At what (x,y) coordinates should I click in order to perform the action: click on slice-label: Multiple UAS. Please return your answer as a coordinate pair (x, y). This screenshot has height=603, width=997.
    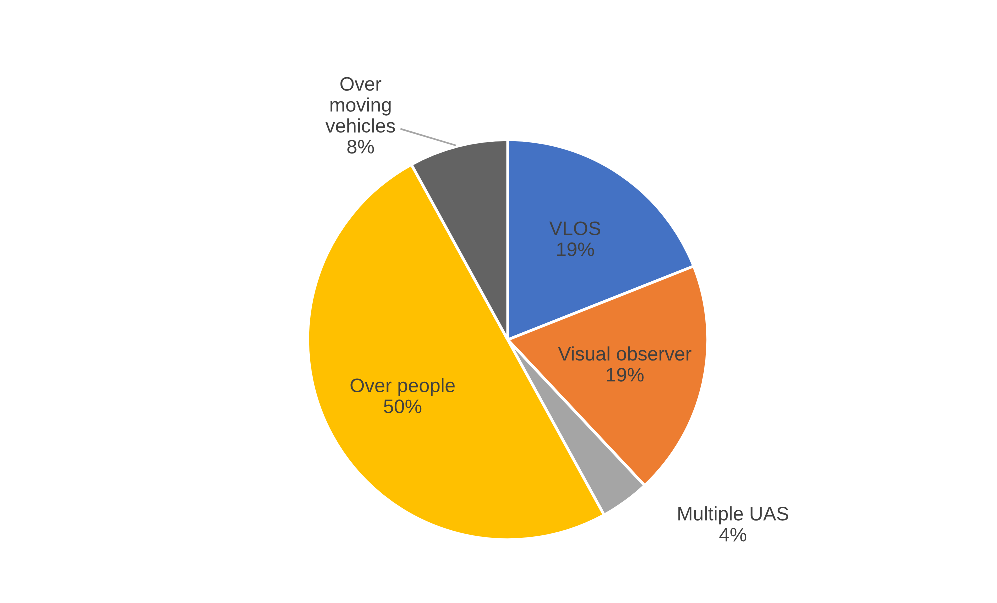
    Looking at the image, I should click on (733, 515).